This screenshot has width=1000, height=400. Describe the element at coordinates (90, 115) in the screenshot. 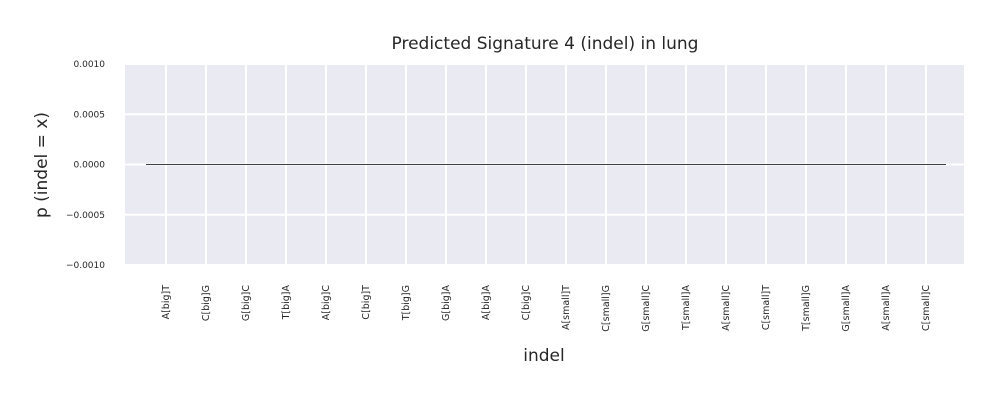

I see `y-tick-label: 0.0005` at that location.